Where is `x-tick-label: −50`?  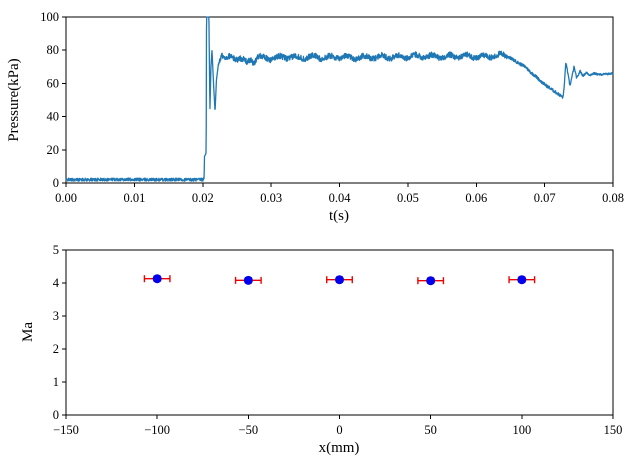 x-tick-label: −50 is located at coordinates (249, 430).